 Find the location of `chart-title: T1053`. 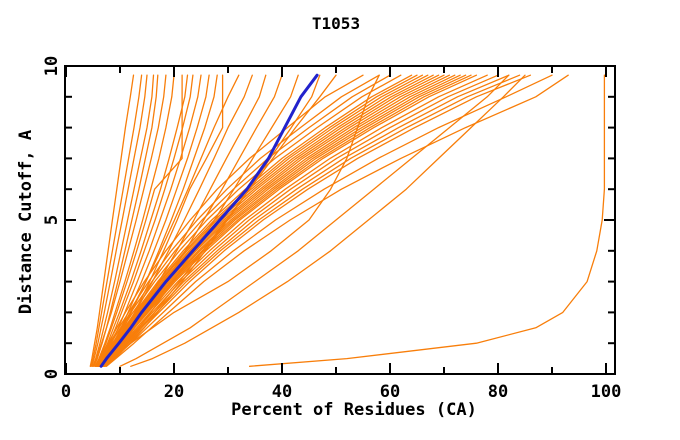

chart-title: T1053 is located at coordinates (336, 23).